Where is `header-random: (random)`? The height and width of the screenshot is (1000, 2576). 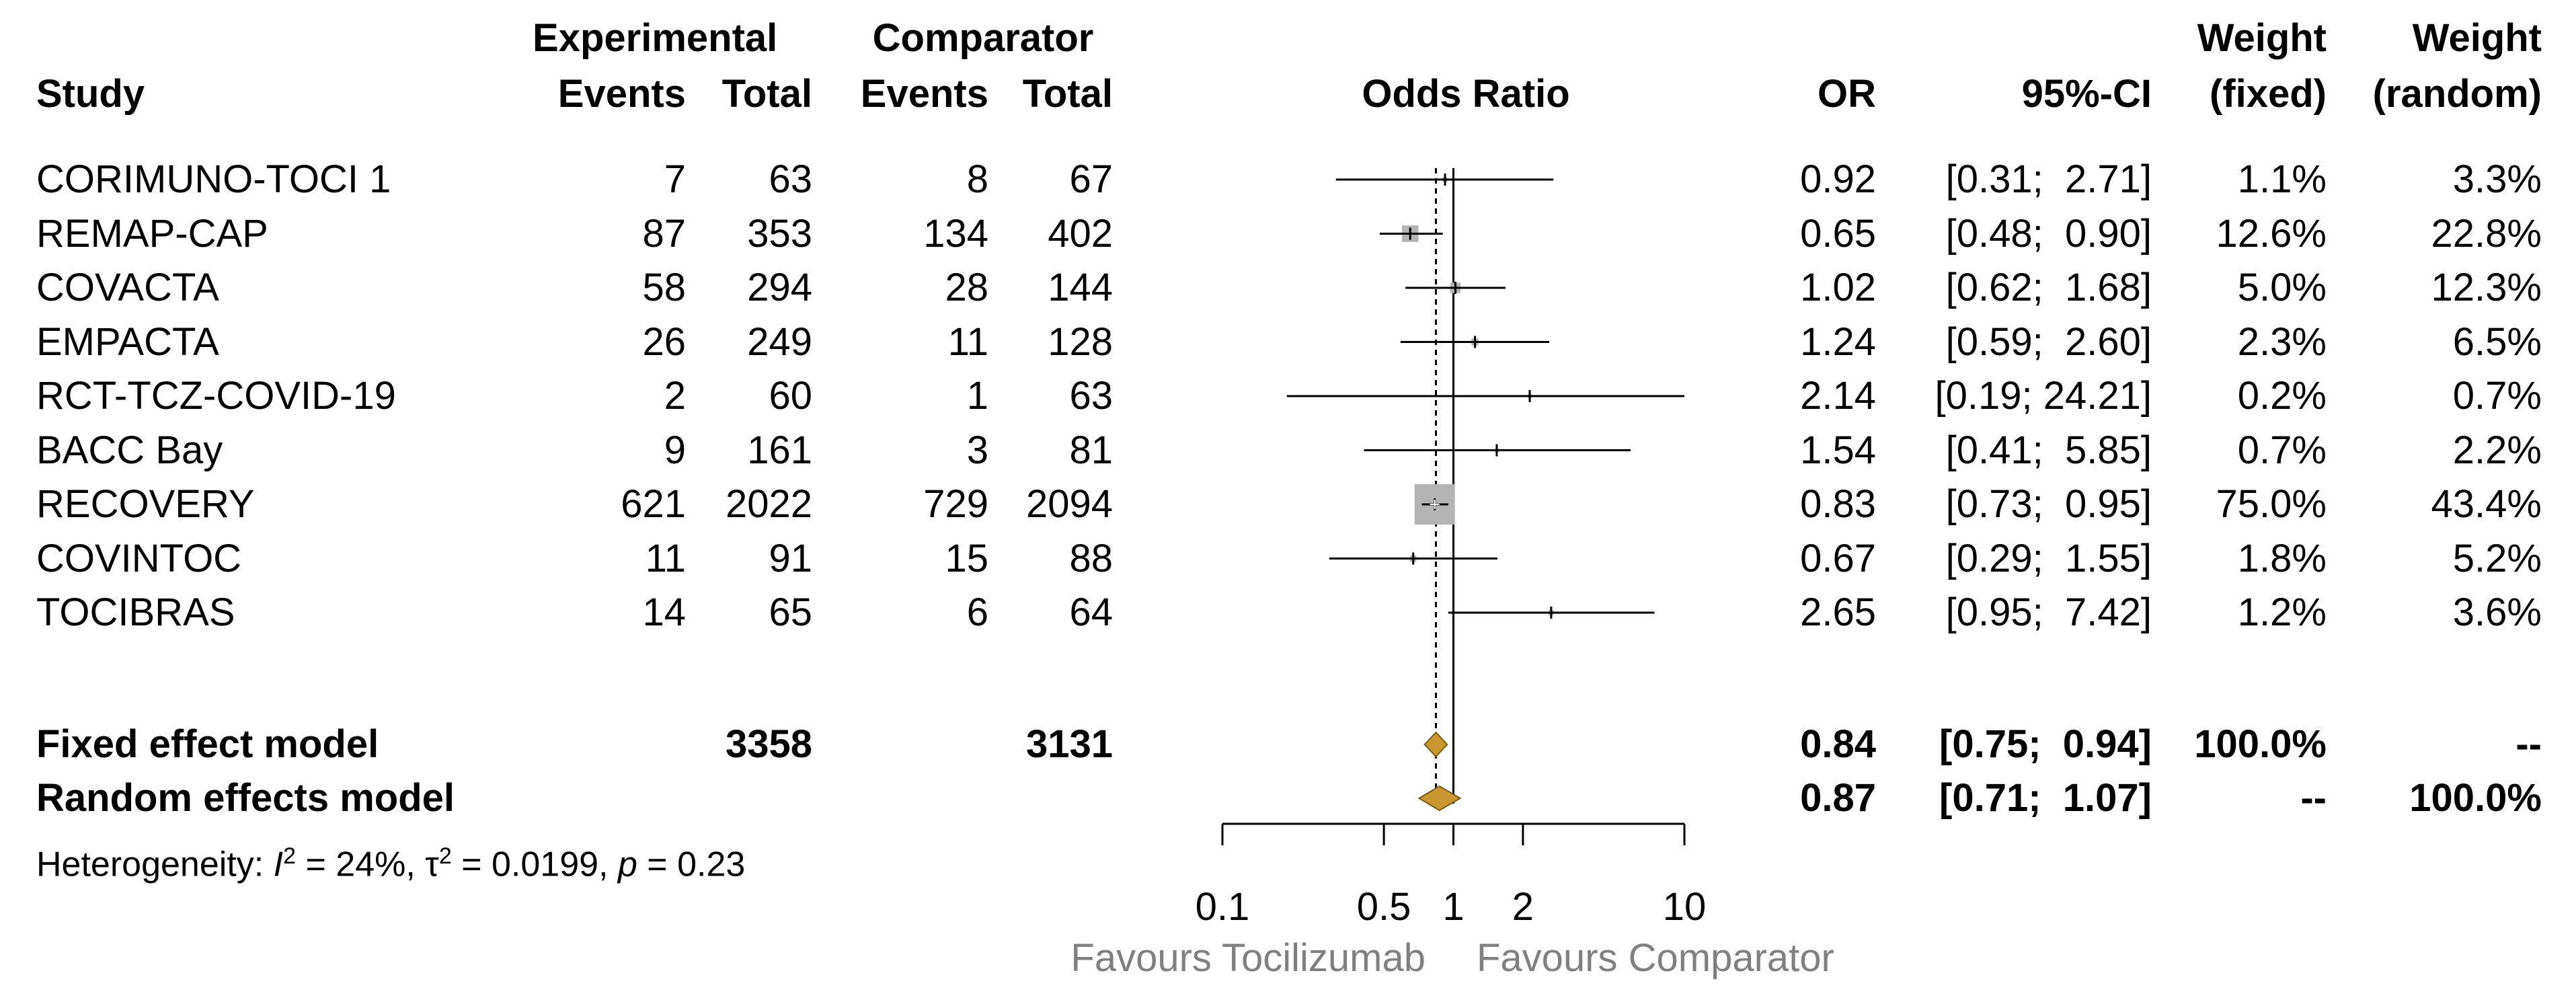 header-random: (random) is located at coordinates (2457, 94).